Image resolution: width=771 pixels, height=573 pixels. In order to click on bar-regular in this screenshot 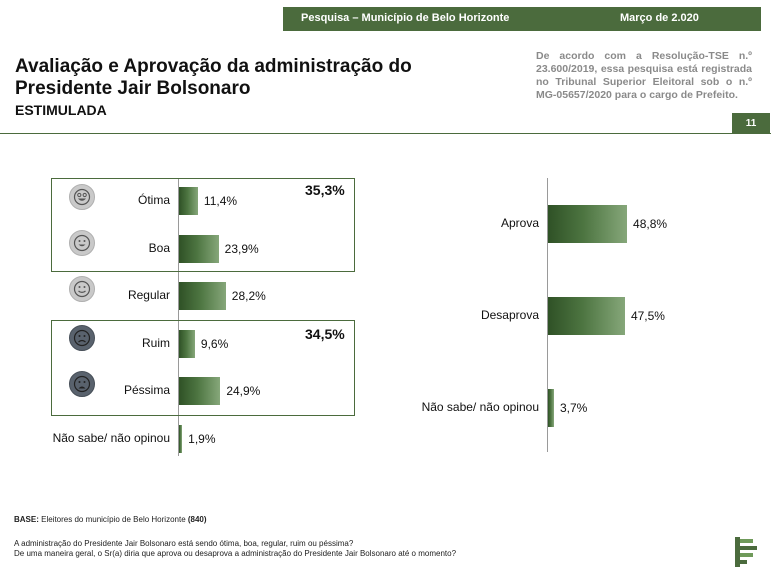, I will do `click(202, 296)`.